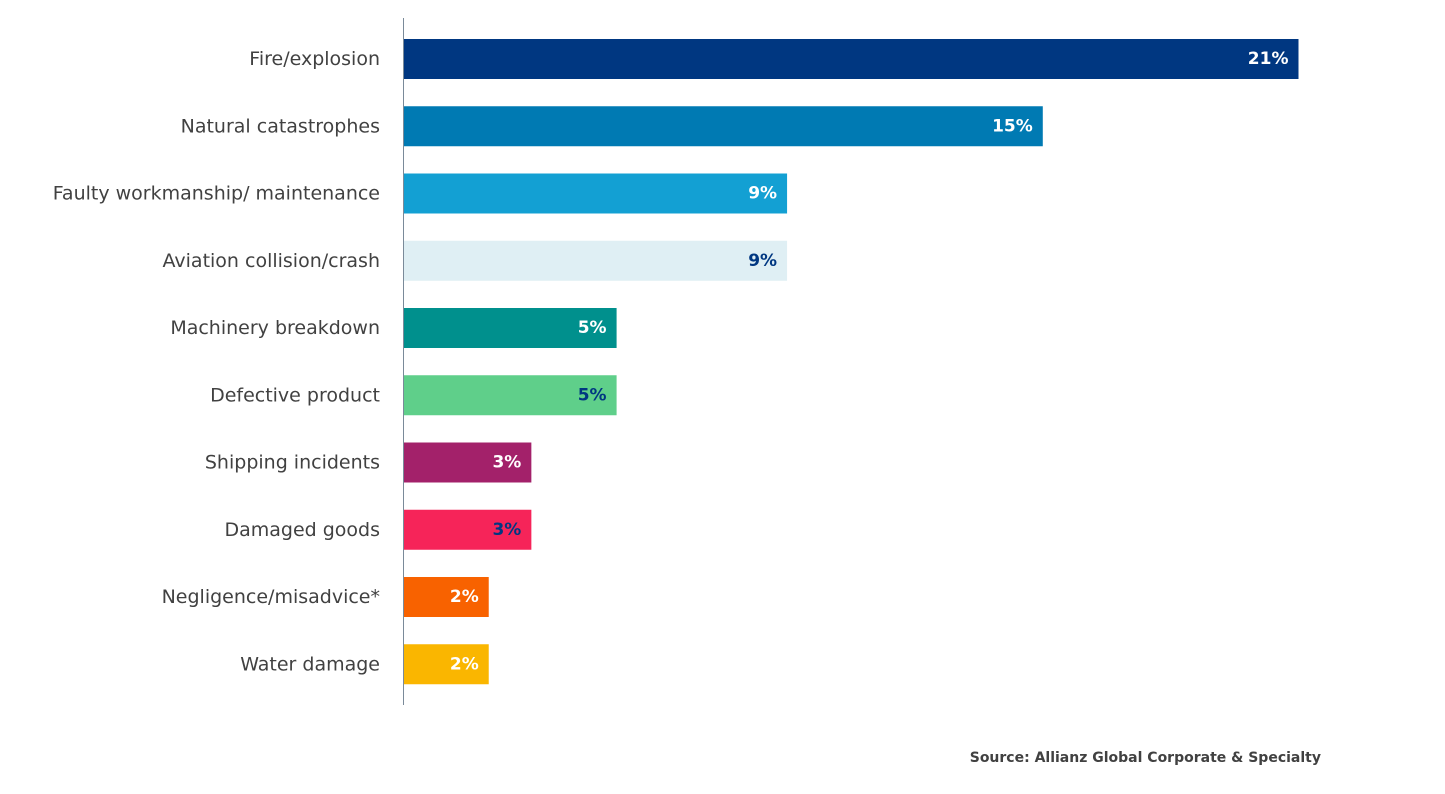 This screenshot has width=1445, height=794. I want to click on bar-water-damage, so click(446, 664).